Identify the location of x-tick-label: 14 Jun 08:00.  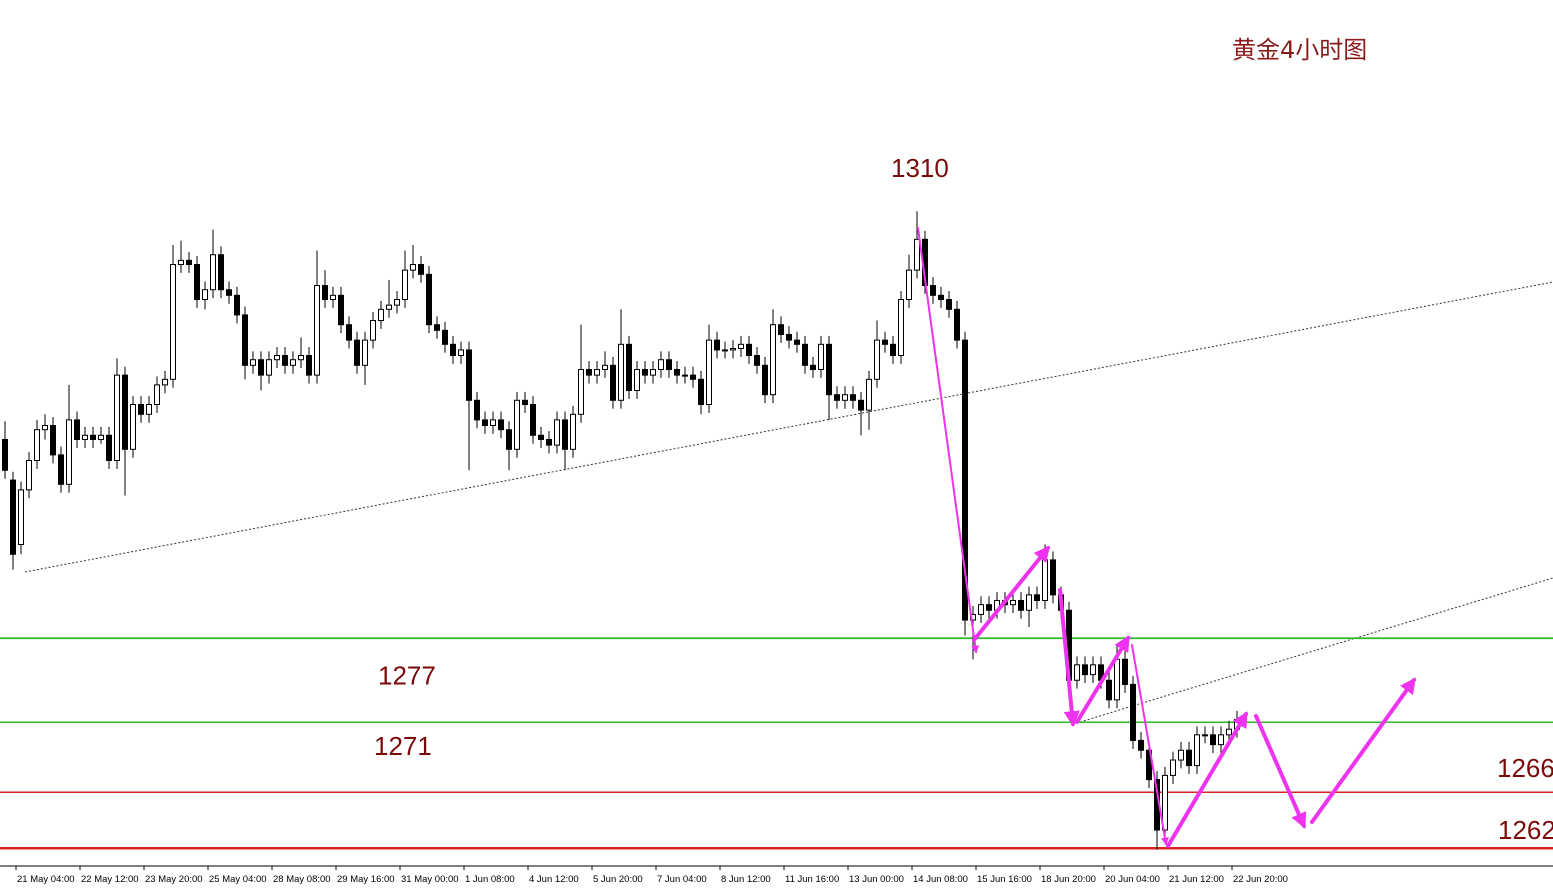
(940, 879).